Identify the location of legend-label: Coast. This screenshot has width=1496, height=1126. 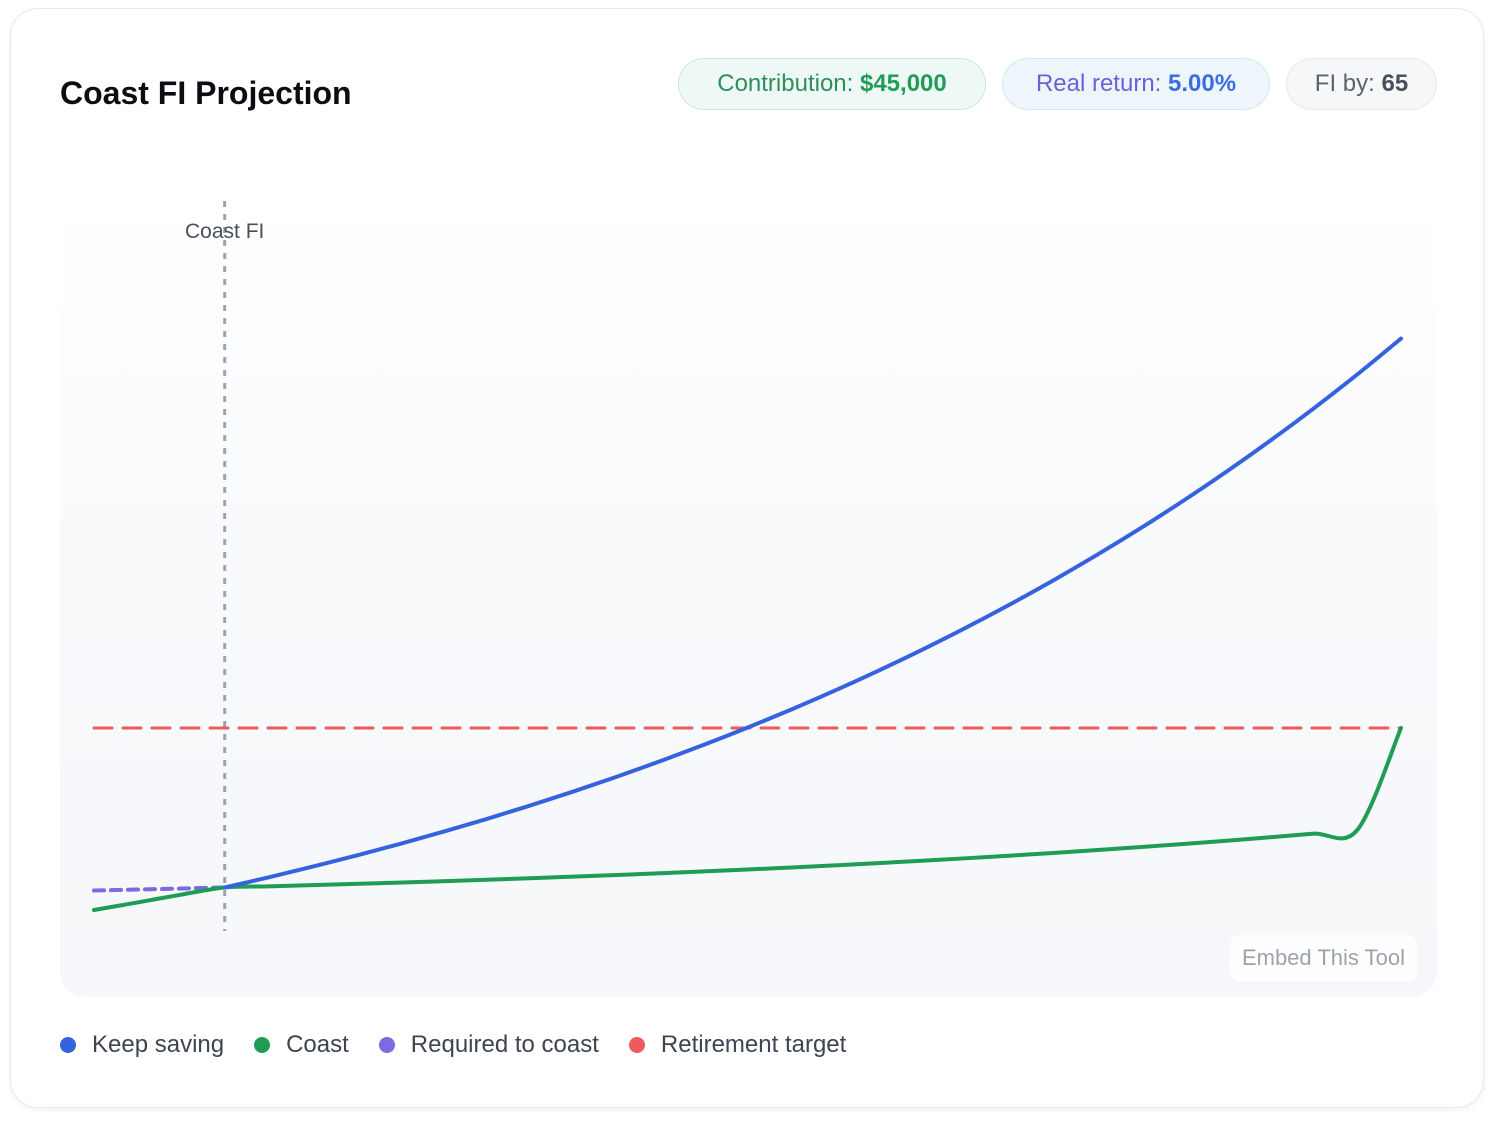
(317, 1044).